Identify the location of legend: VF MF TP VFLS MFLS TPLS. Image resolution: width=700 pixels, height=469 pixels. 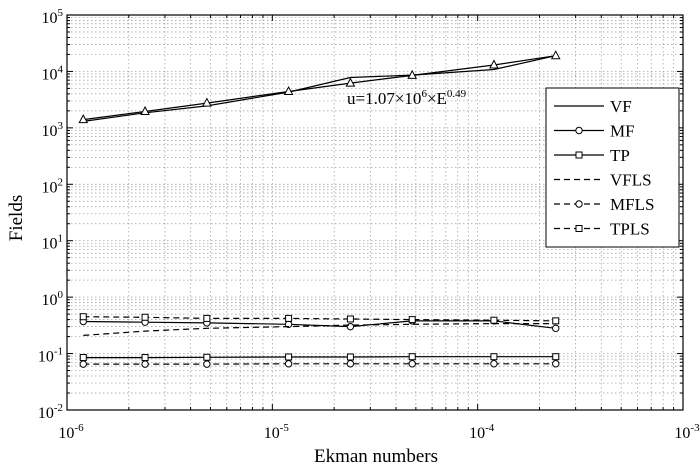
(612, 167).